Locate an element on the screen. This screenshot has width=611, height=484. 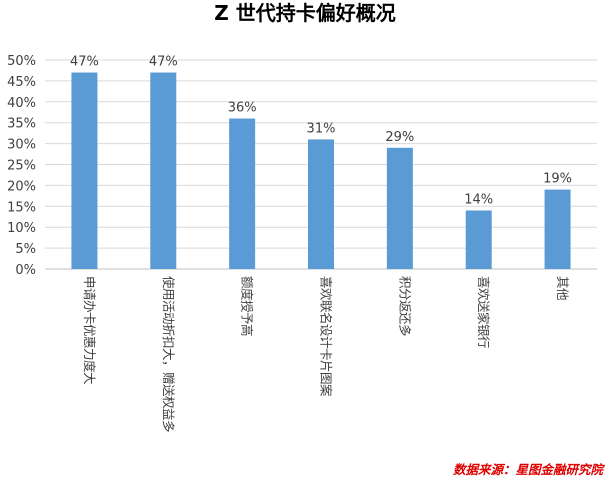
y-tick-label: 20% is located at coordinates (21, 186).